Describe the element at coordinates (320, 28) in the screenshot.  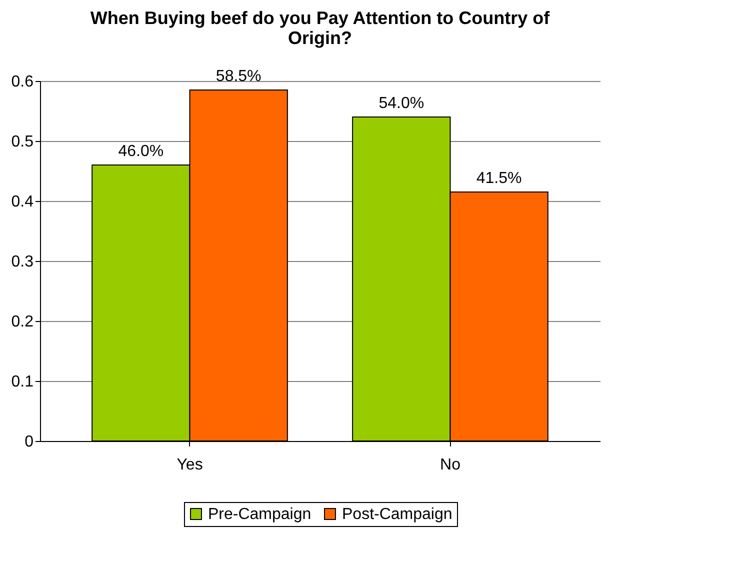
I see `chart-title: When Buying beef do you Pay Attention to Country of Origin?` at that location.